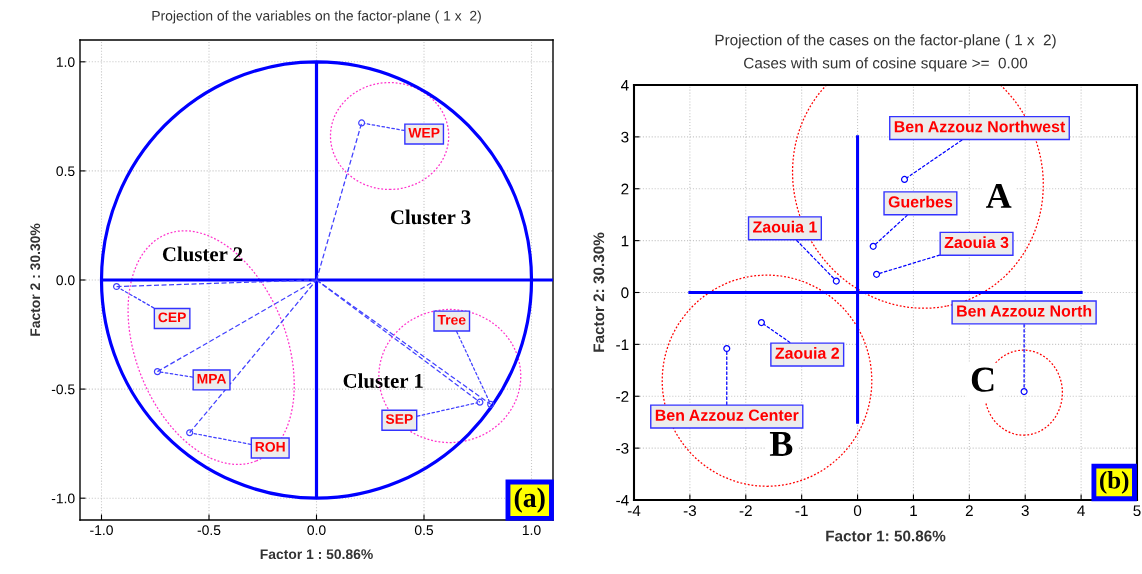  I want to click on chart-title: Projection of the cases on the factor-plane ( 1 x 2), so click(885, 41).